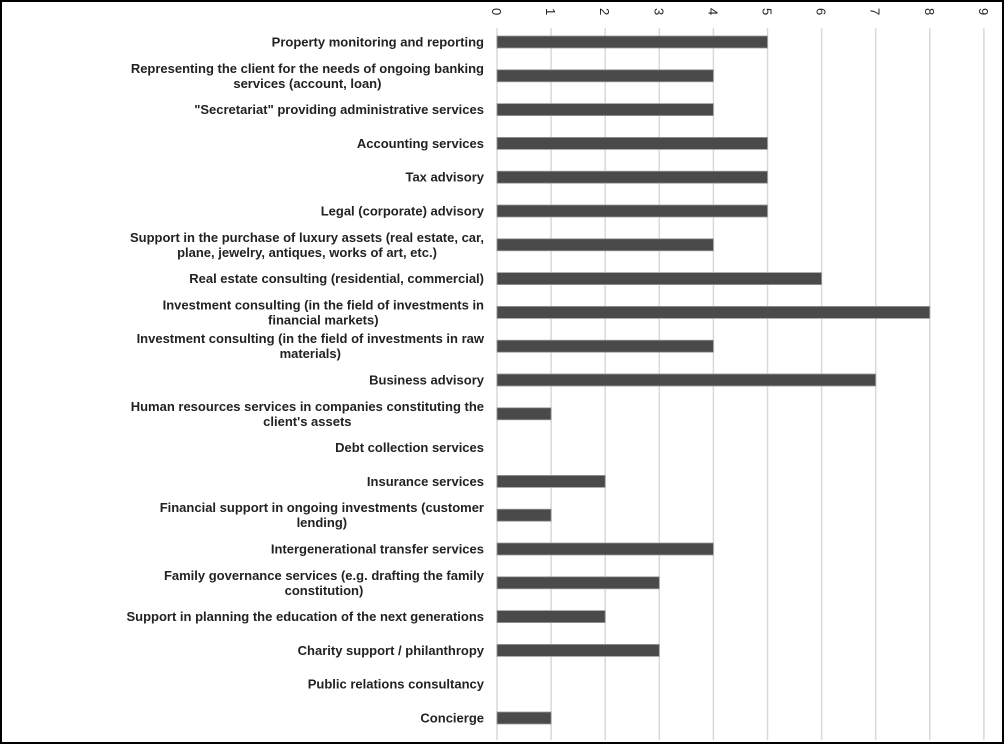  I want to click on category-label: Legal (corporate) advisory, so click(403, 211).